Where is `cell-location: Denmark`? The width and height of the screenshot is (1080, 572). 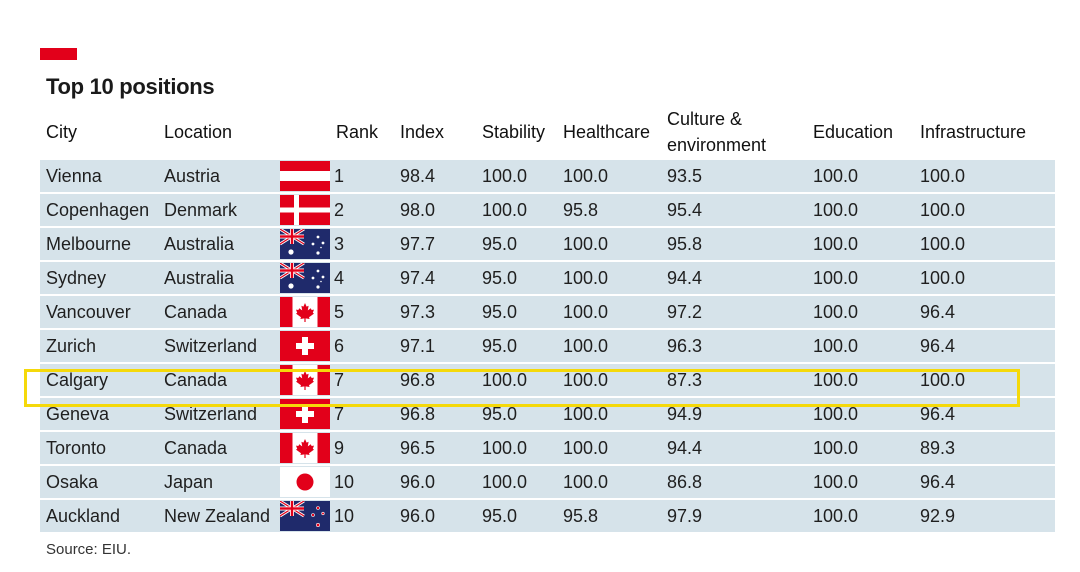
cell-location: Denmark is located at coordinates (217, 211).